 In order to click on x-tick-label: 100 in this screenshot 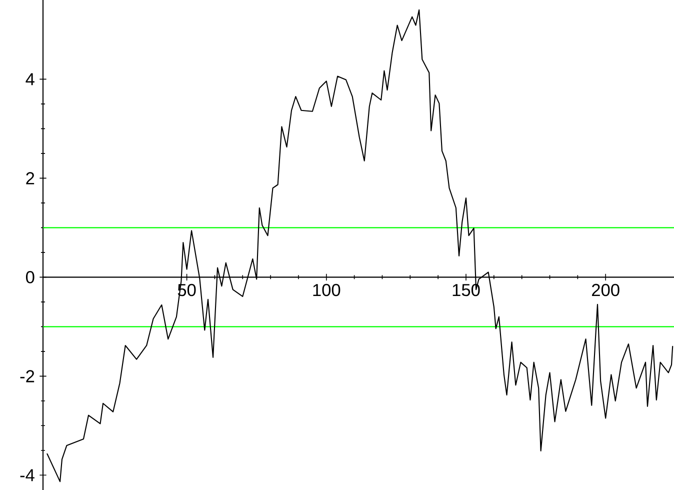, I will do `click(326, 290)`.